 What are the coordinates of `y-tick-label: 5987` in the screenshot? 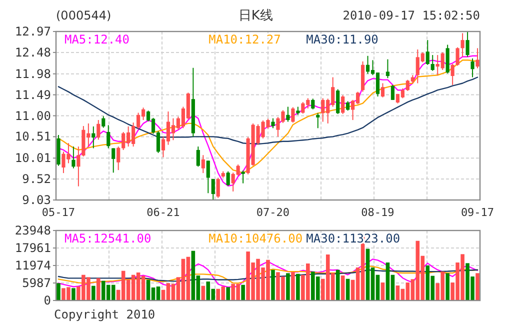 It's located at (36, 283).